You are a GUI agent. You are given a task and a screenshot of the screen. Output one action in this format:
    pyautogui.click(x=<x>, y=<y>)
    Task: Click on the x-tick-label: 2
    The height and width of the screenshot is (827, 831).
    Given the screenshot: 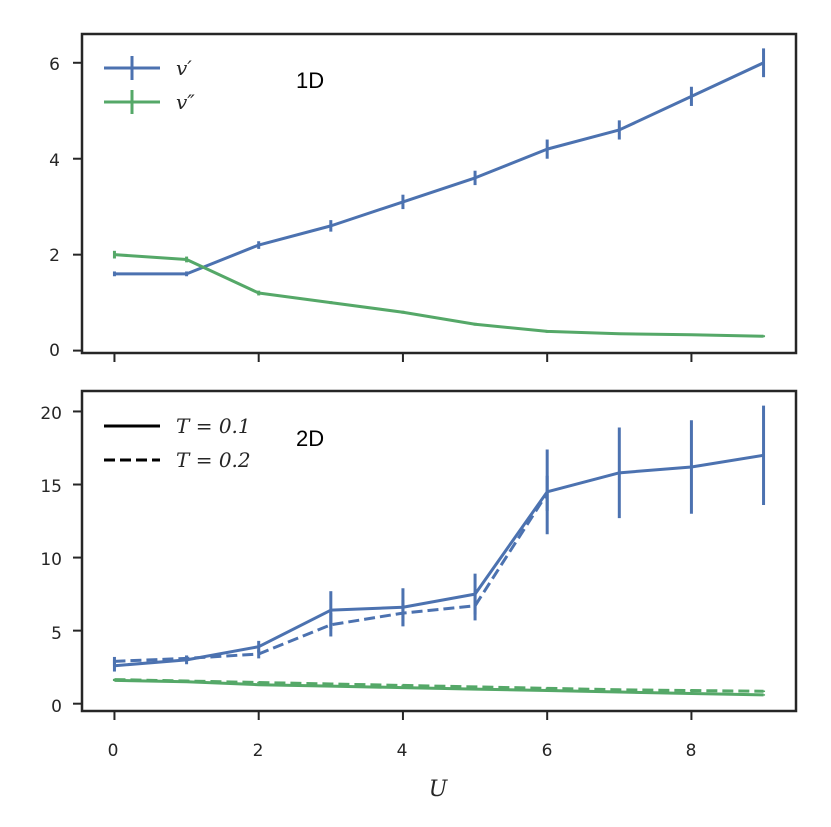 What is the action you would take?
    pyautogui.click(x=258, y=751)
    